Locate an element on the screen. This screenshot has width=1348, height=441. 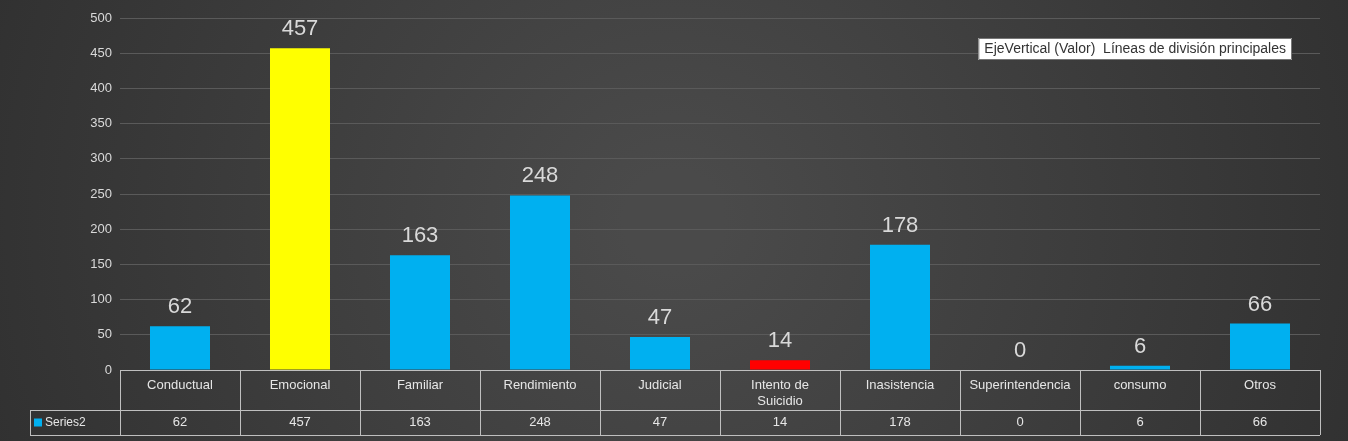
data-label: 66 is located at coordinates (1260, 422).